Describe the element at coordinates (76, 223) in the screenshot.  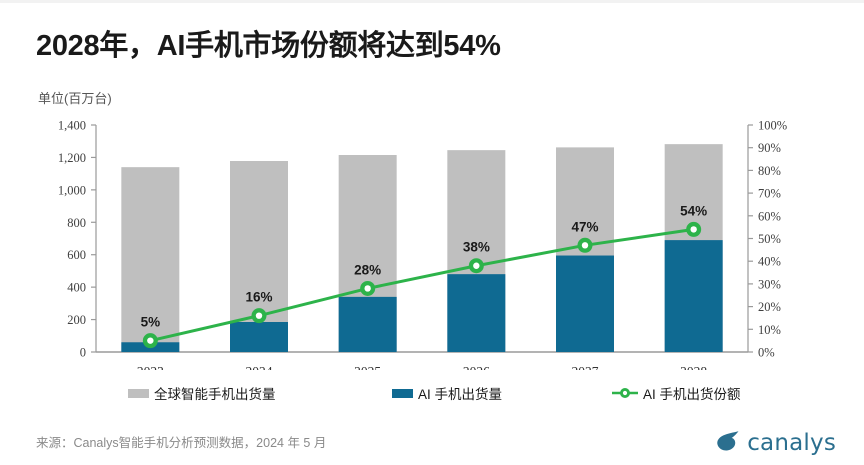
I see `y-axis-label-left: 800` at that location.